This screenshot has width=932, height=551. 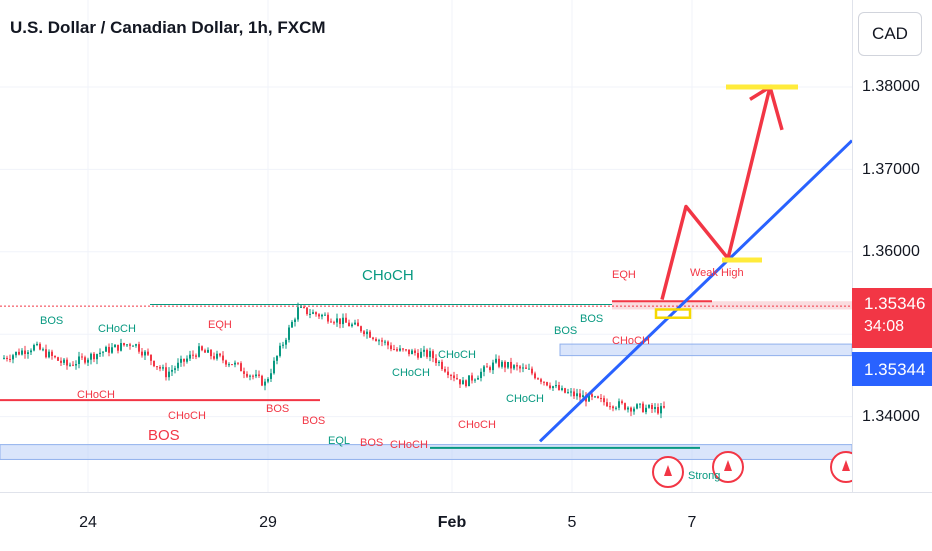 I want to click on time-axis: 24 29 Feb 5 7, so click(x=466, y=521).